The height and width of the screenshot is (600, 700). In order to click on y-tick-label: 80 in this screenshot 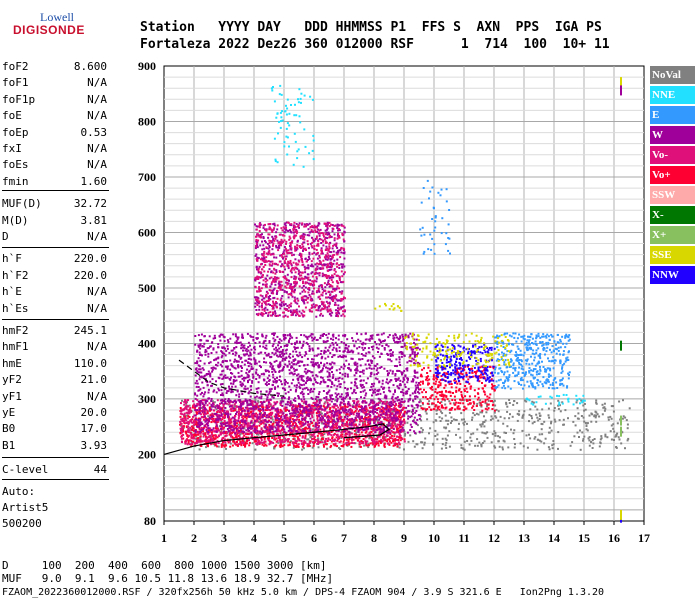, I will do `click(150, 521)`.